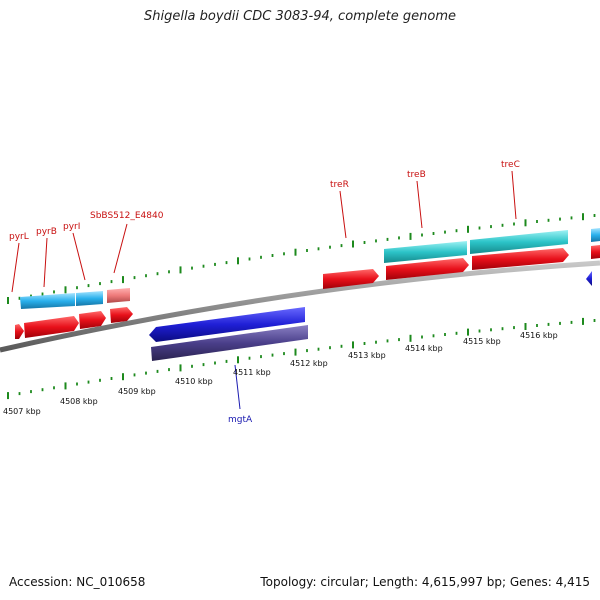  I want to click on kbp-label: 4512 kbp, so click(309, 363).